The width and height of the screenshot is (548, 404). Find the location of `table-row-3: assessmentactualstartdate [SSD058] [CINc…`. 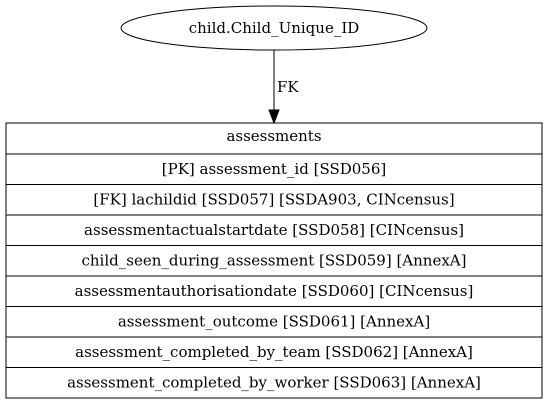

table-row-3: assessmentactualstartdate [SSD058] [CINc… is located at coordinates (274, 230).